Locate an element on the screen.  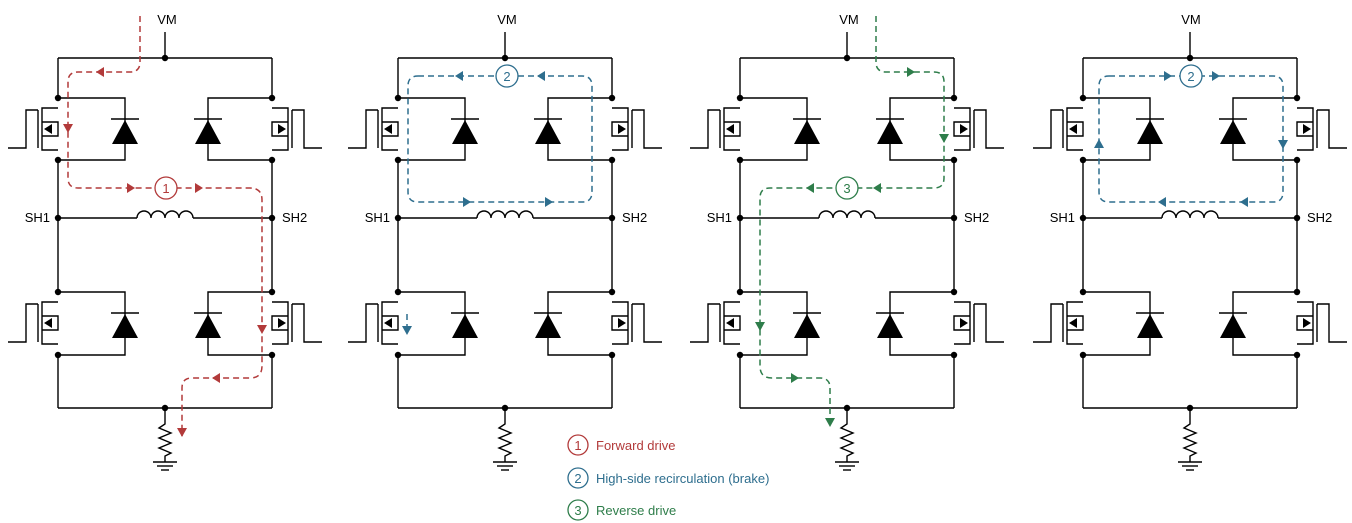
legend-label: Reverse drive is located at coordinates (636, 510).